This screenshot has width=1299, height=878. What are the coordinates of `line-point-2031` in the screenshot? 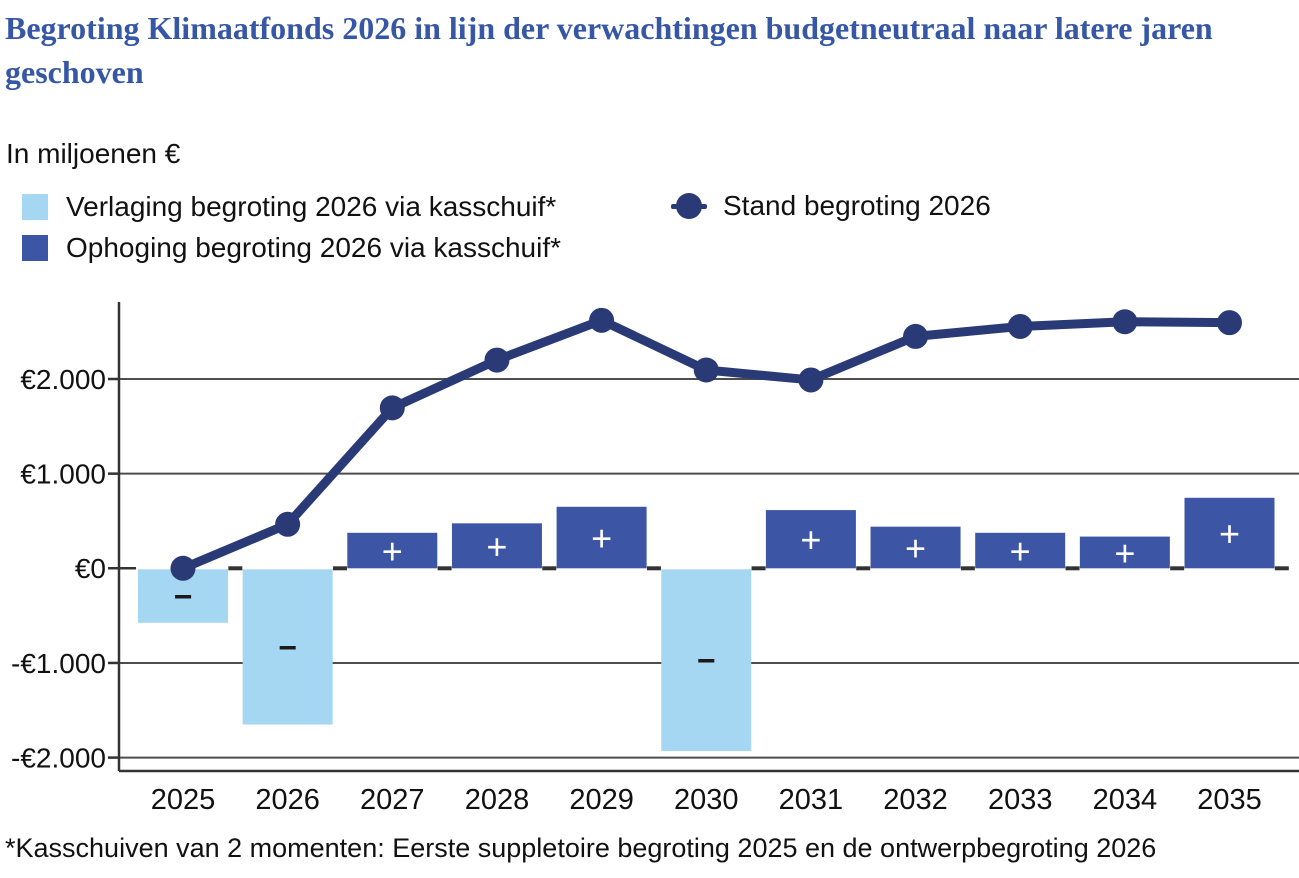 It's located at (811, 380).